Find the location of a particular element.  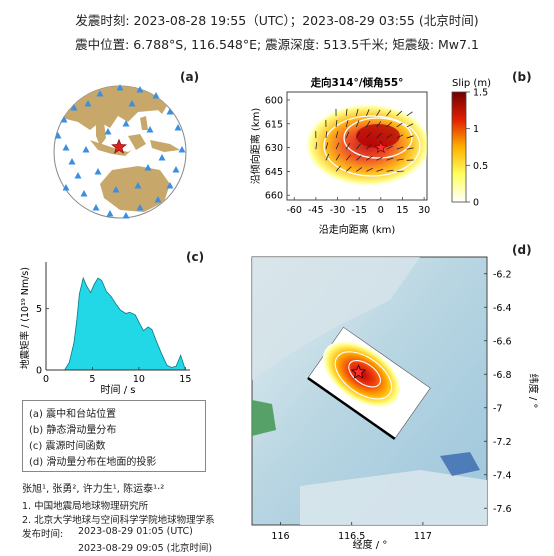

map-y-tick-label: -6.4 is located at coordinates (502, 308).